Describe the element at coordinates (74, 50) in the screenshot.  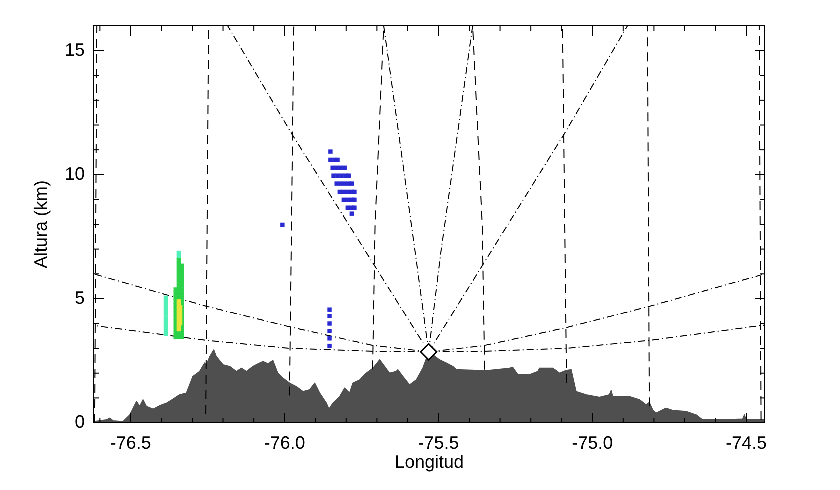
I see `y-tick-label: 15` at that location.